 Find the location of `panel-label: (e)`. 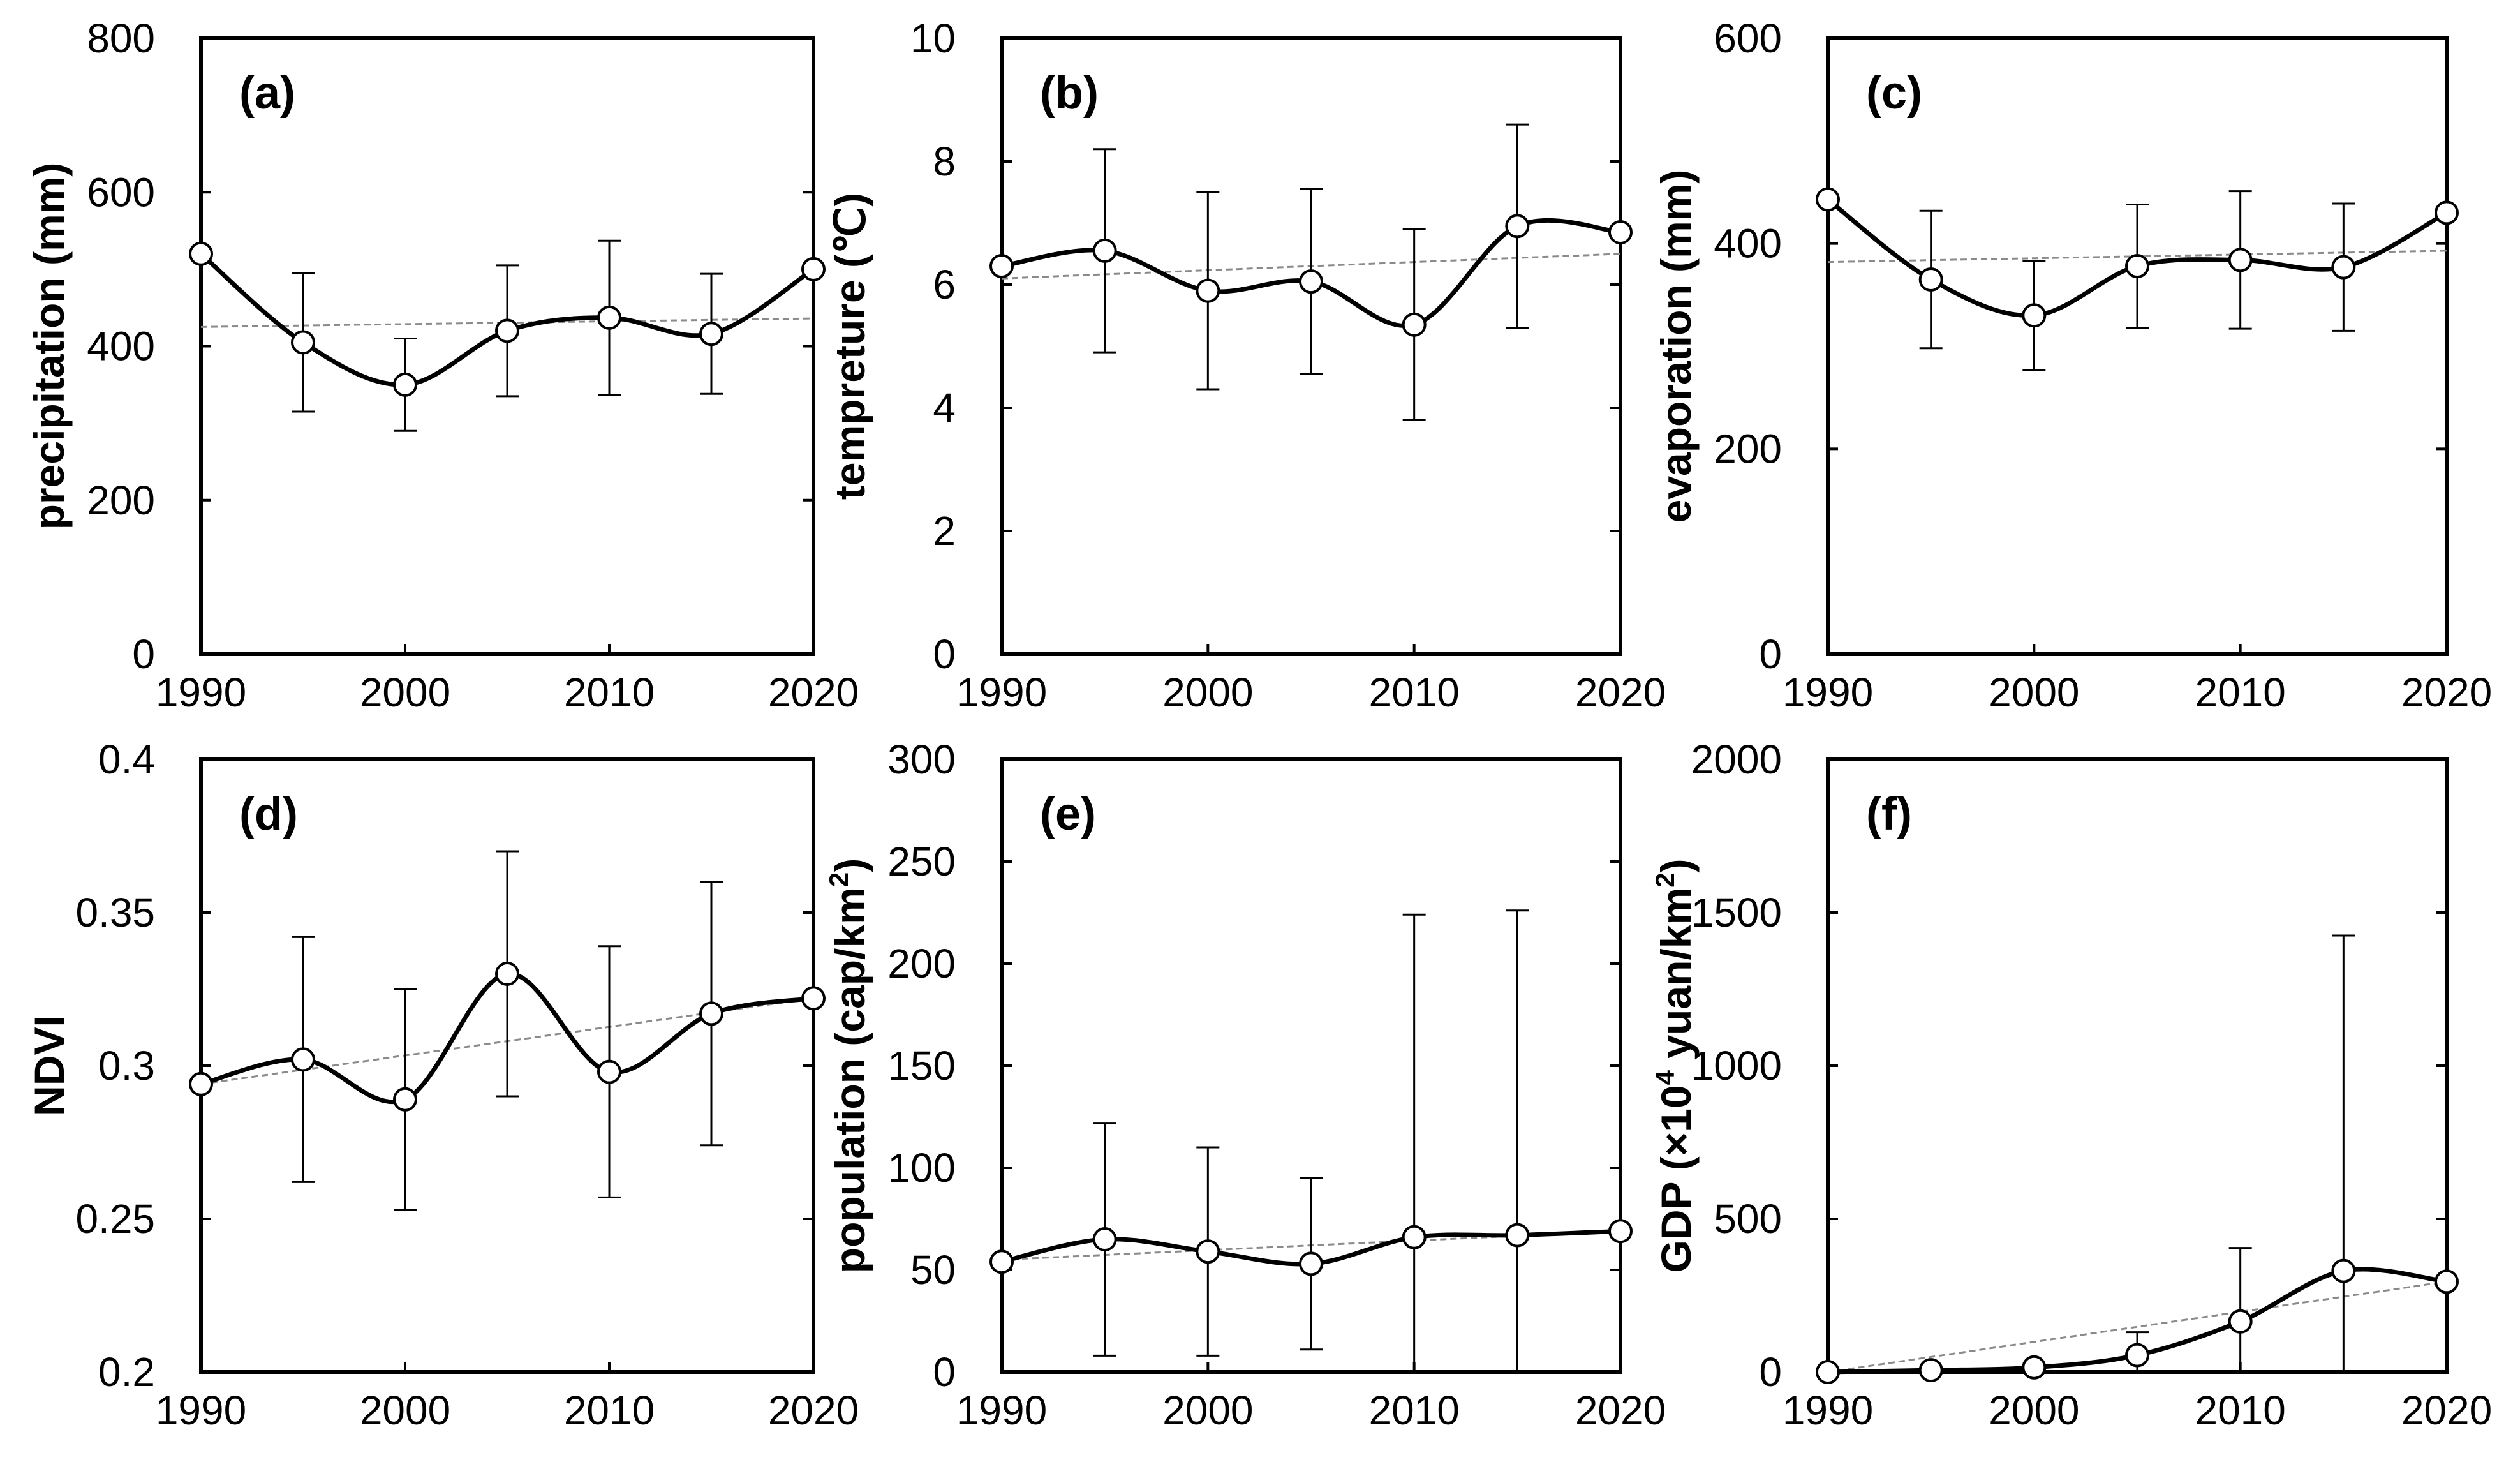

panel-label: (e) is located at coordinates (1068, 814).